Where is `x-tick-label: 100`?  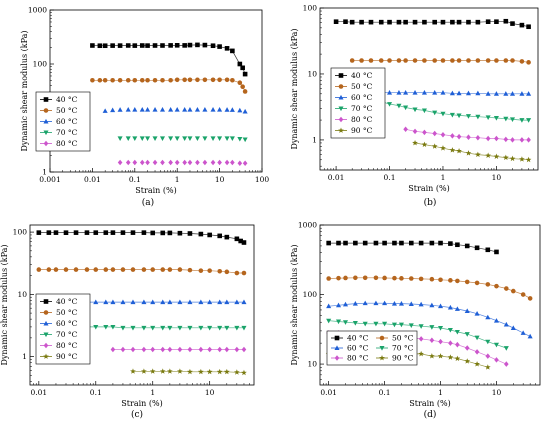 x-tick-label: 100 is located at coordinates (262, 179).